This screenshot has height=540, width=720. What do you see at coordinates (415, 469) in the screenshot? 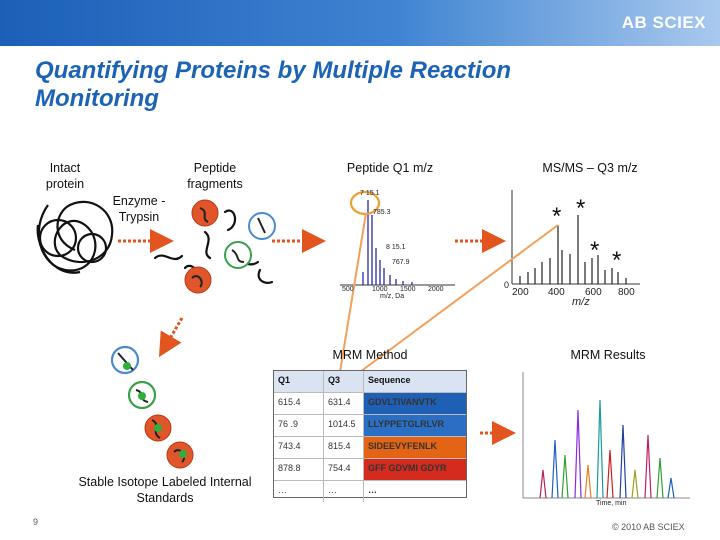
I see `sequence-cell: GFF GDVMI GDYR` at bounding box center [415, 469].